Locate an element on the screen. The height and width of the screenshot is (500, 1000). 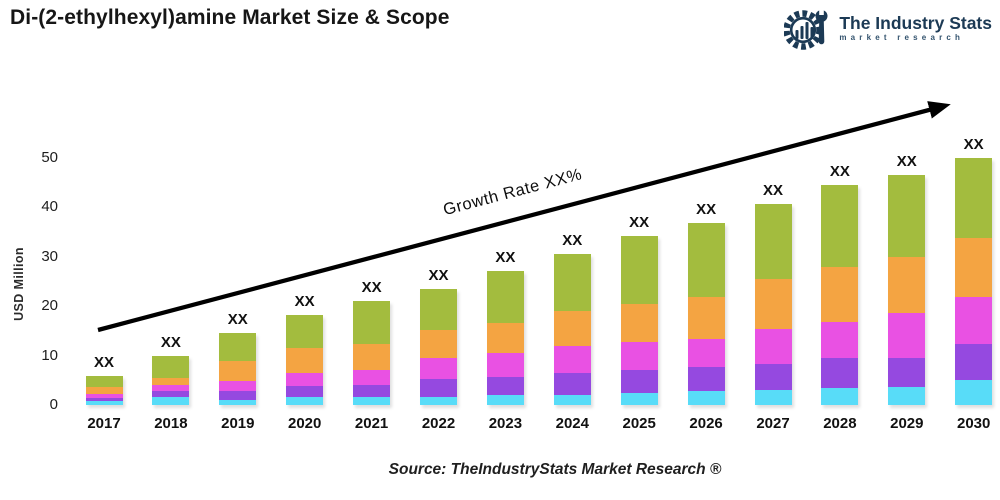
brand-logo: The Industry Stats market research is located at coordinates (888, 28).